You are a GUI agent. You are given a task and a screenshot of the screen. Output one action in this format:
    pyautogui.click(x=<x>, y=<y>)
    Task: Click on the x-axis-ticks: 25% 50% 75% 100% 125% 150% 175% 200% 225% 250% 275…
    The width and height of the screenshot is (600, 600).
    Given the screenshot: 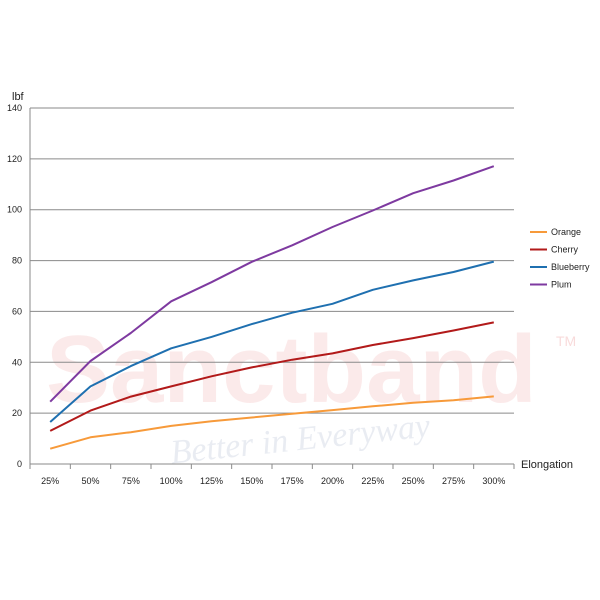 What is the action you would take?
    pyautogui.click(x=272, y=475)
    